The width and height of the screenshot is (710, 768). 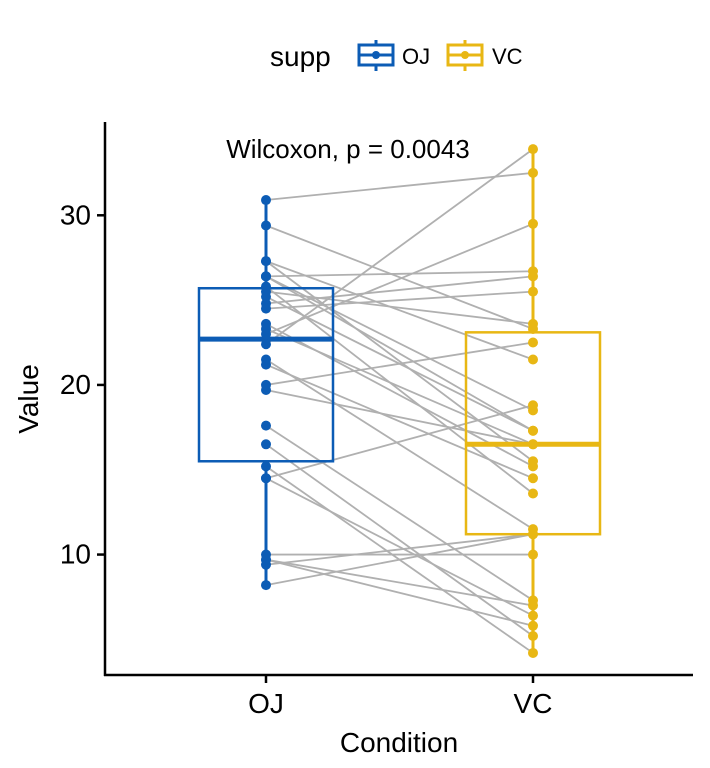 I want to click on legend: supp OJ VC, so click(x=396, y=56).